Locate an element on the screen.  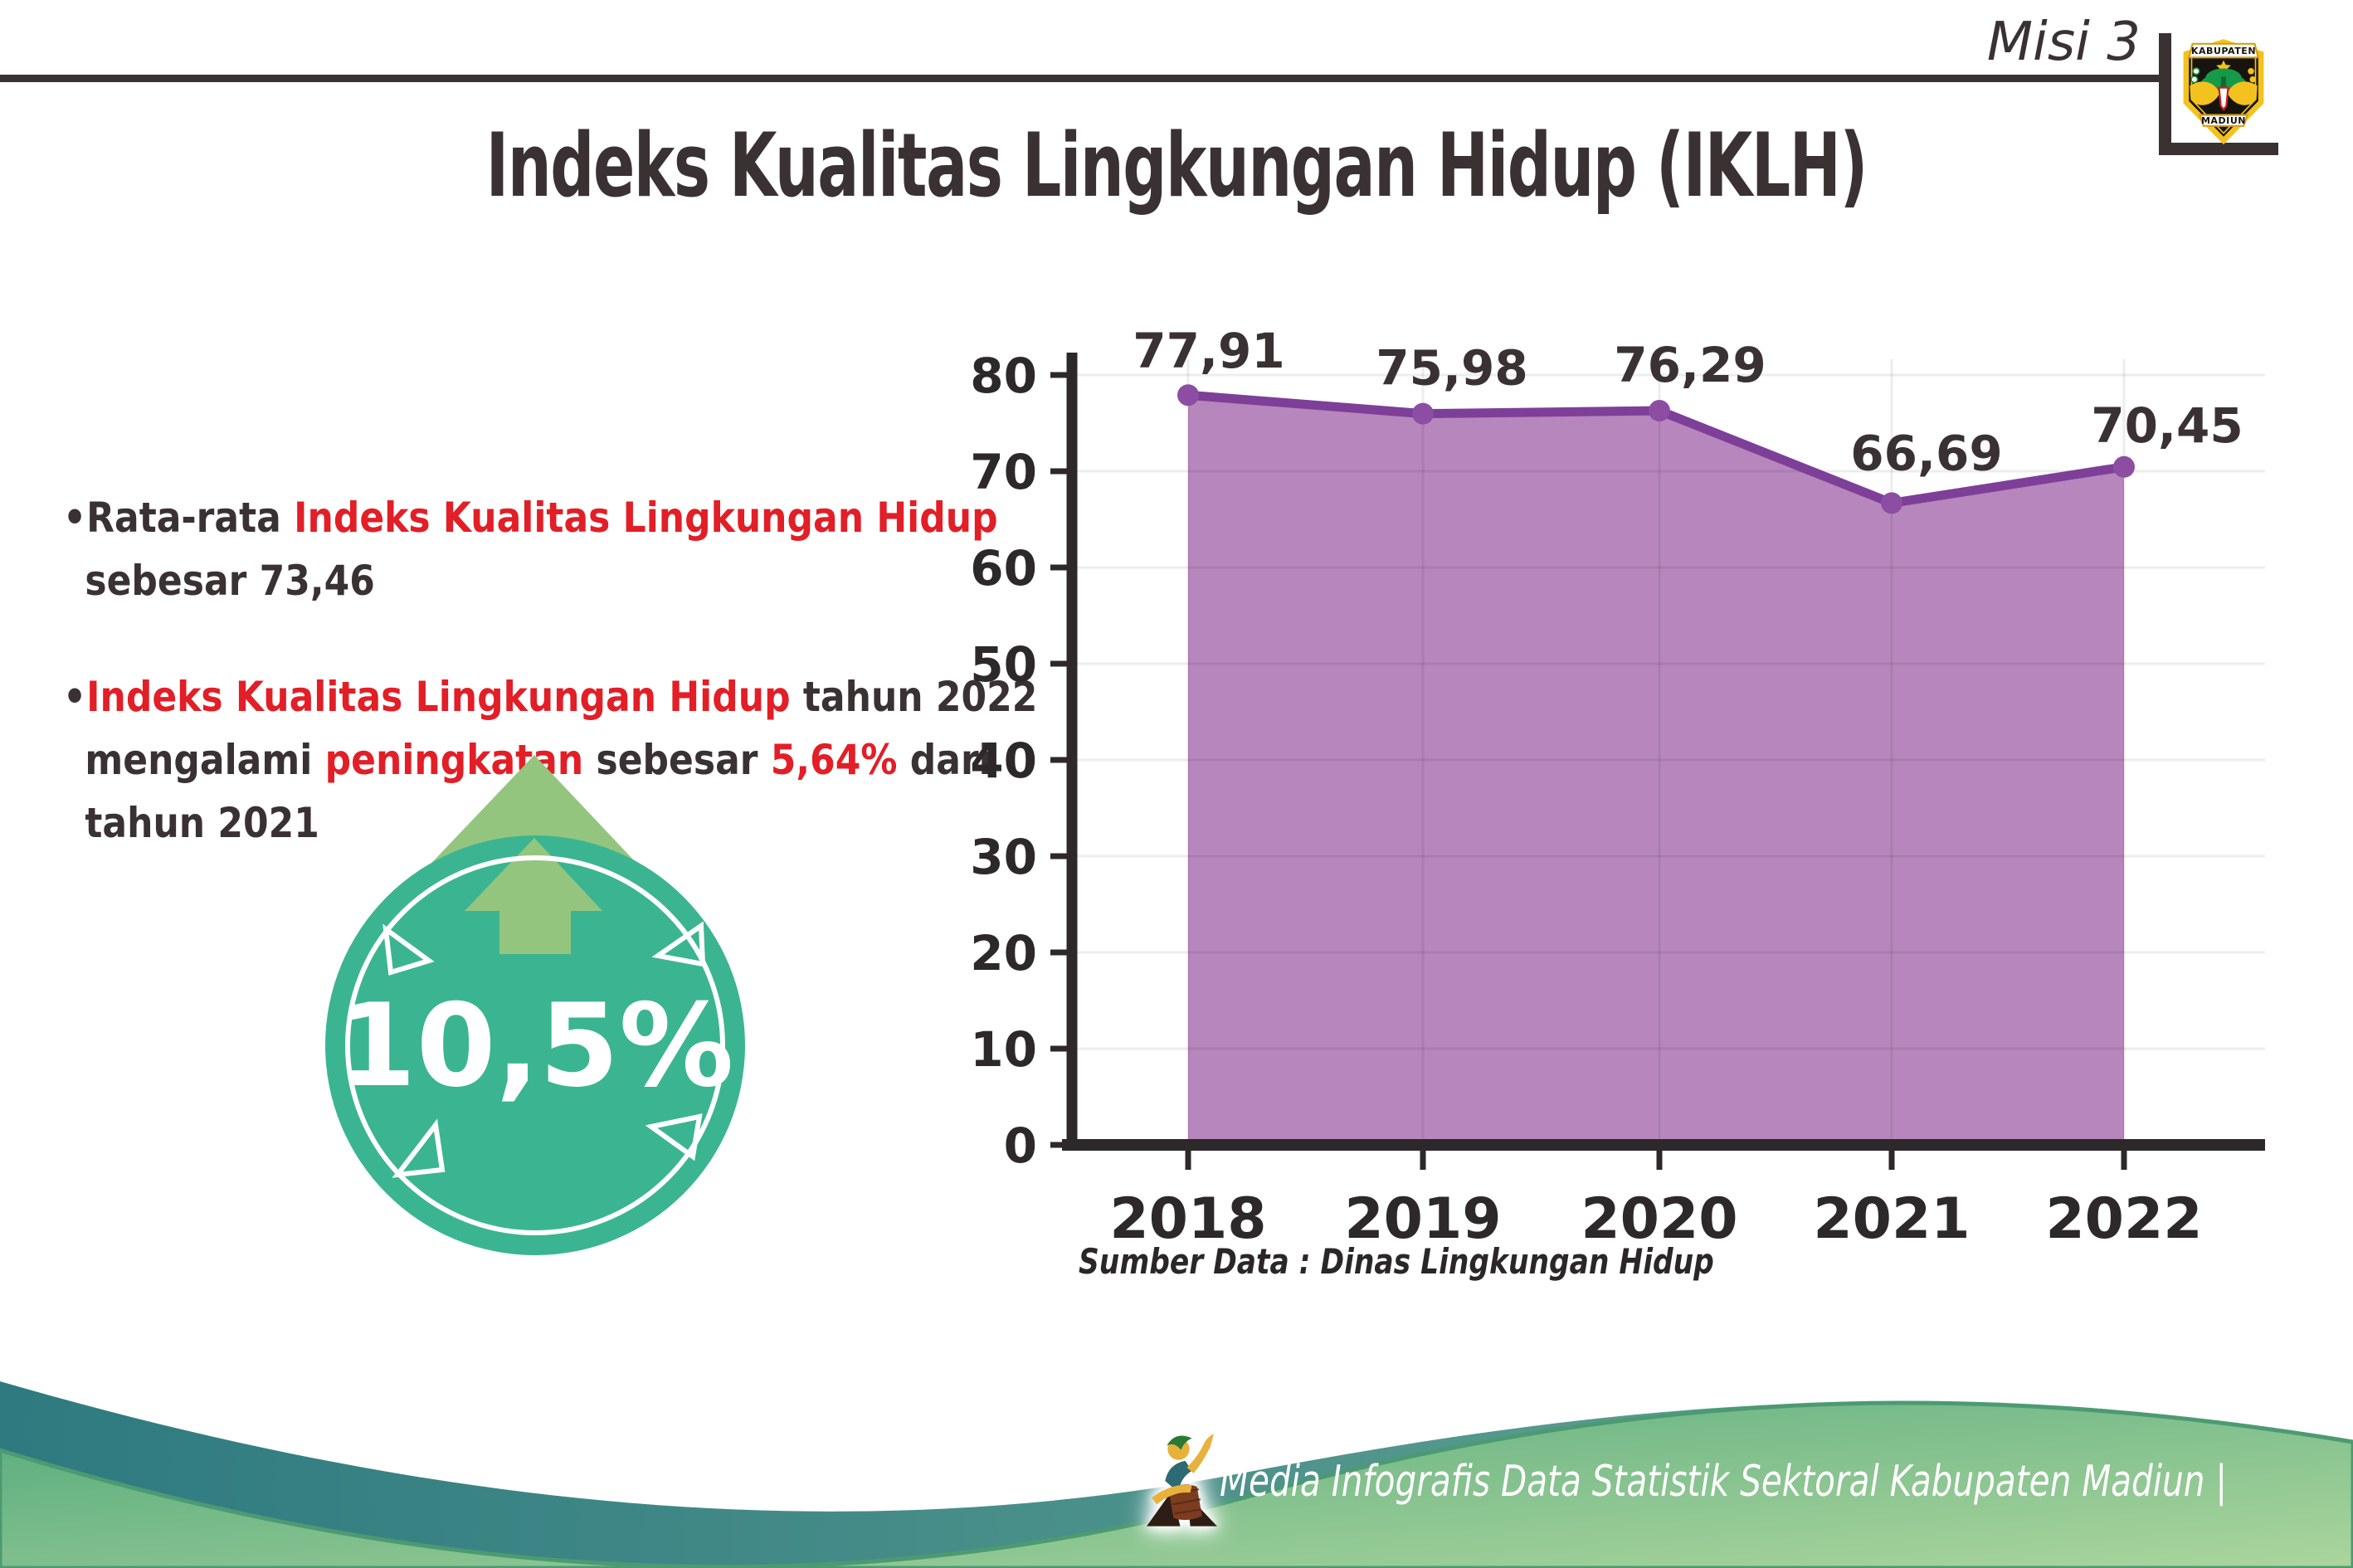
footer-wave-green is located at coordinates (1176, 1484).